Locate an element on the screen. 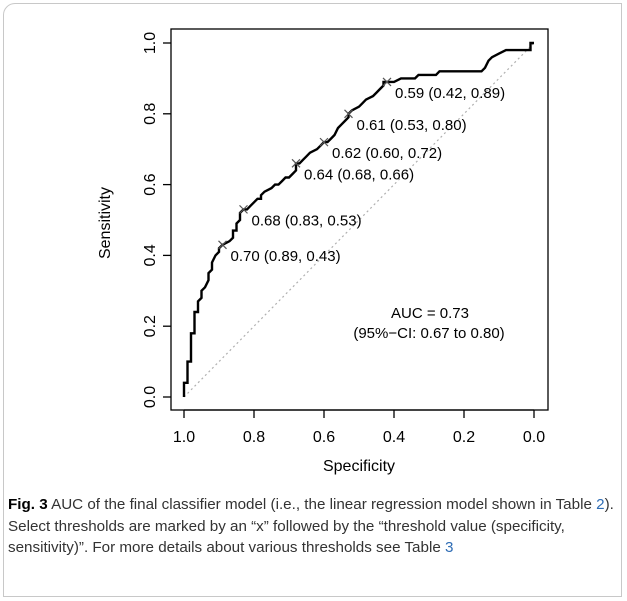 The width and height of the screenshot is (627, 601). y-tick-label: 0.0 is located at coordinates (150, 397).